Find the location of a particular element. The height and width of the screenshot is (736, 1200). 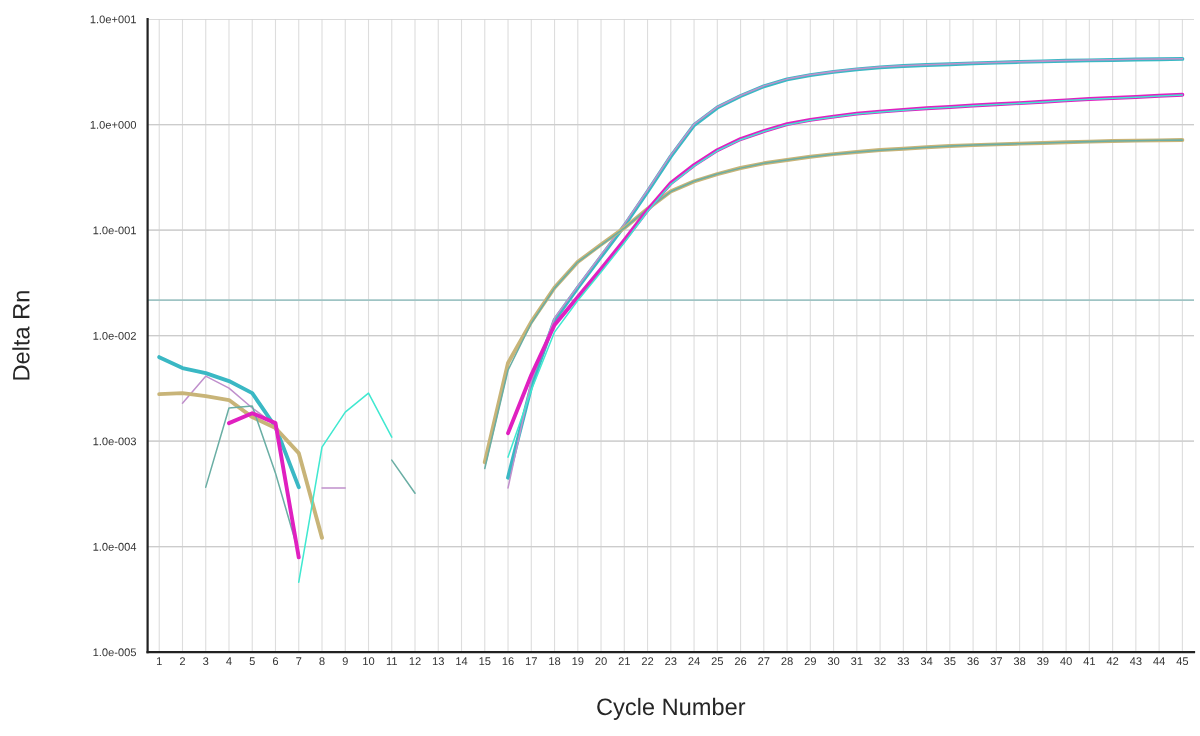

x-tick-label: 6 is located at coordinates (275, 661).